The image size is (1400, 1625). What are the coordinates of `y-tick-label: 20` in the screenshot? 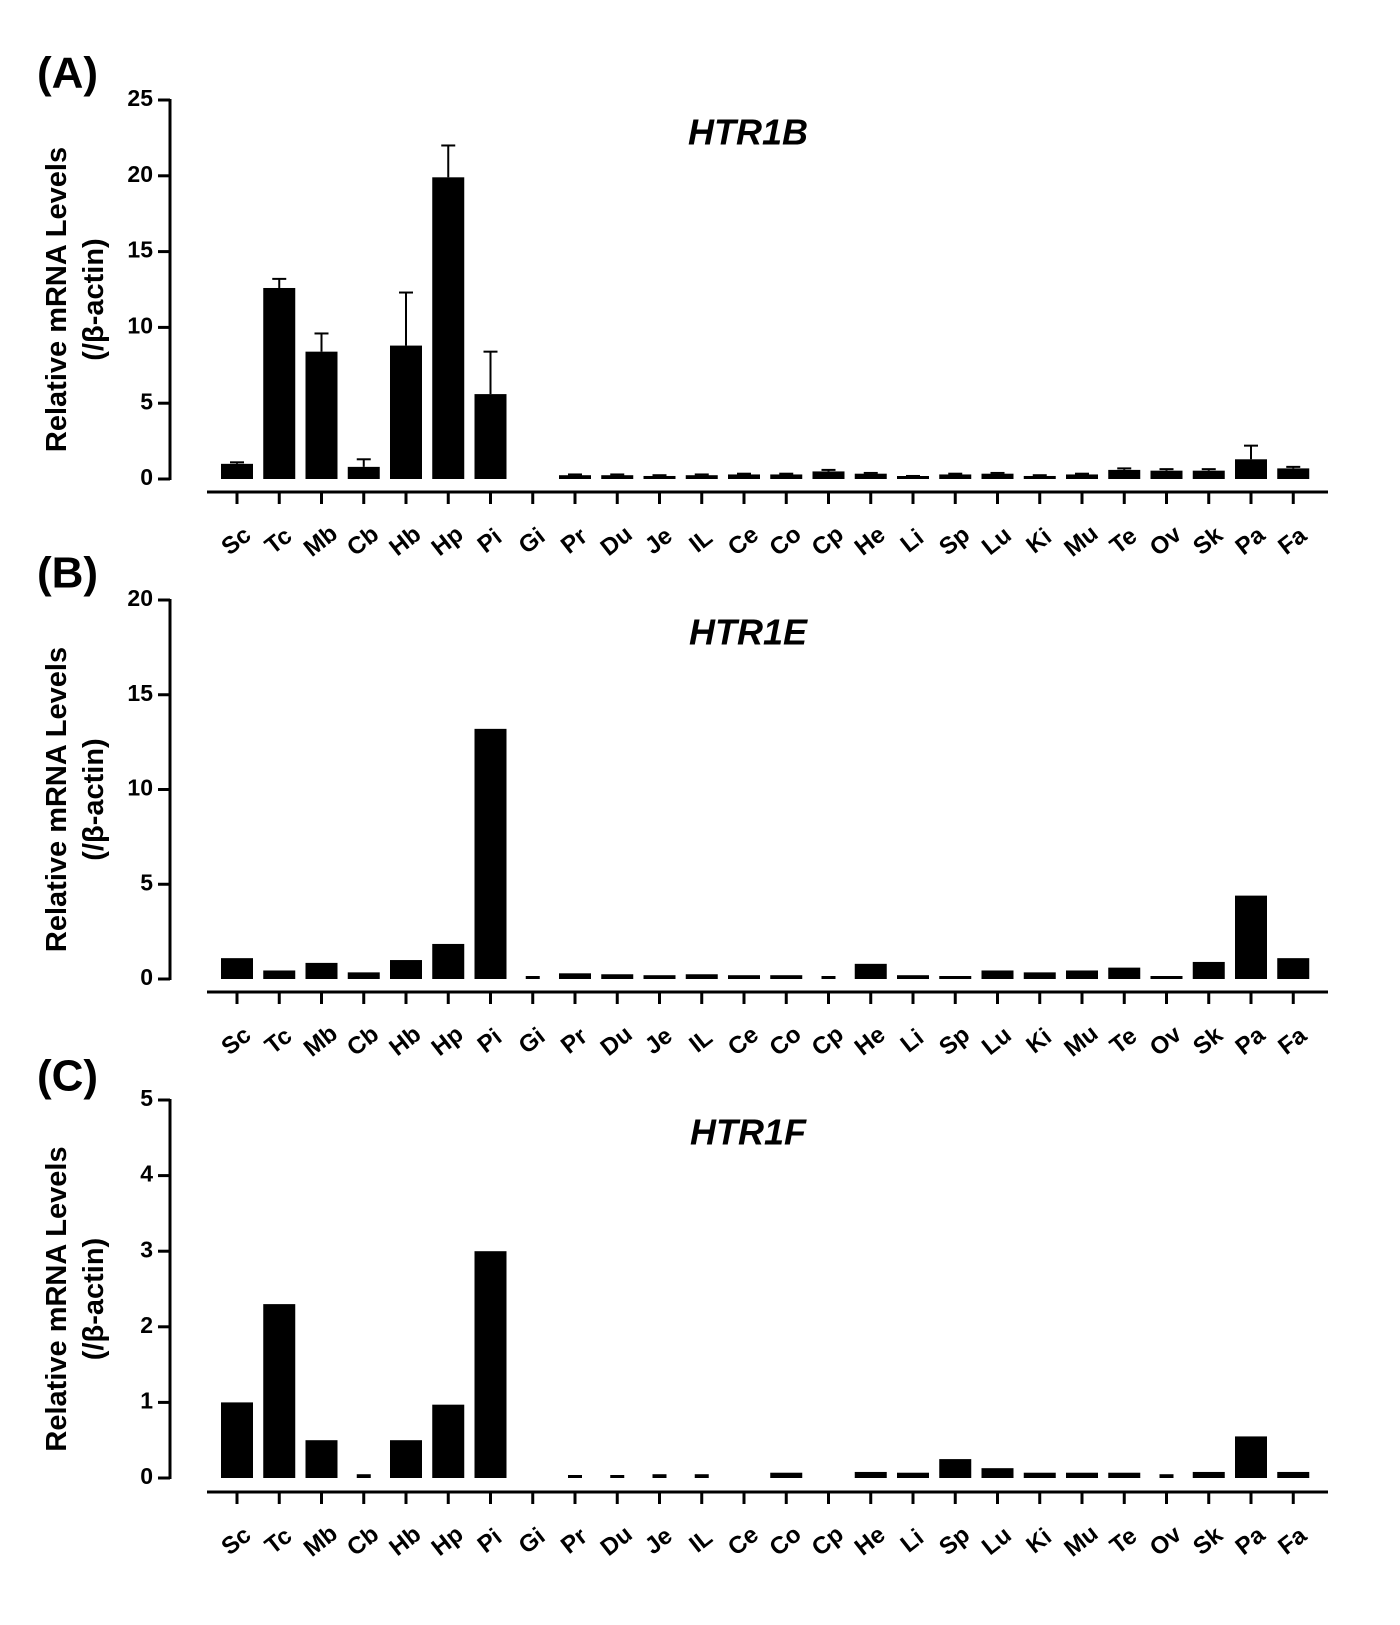 It's located at (140, 598).